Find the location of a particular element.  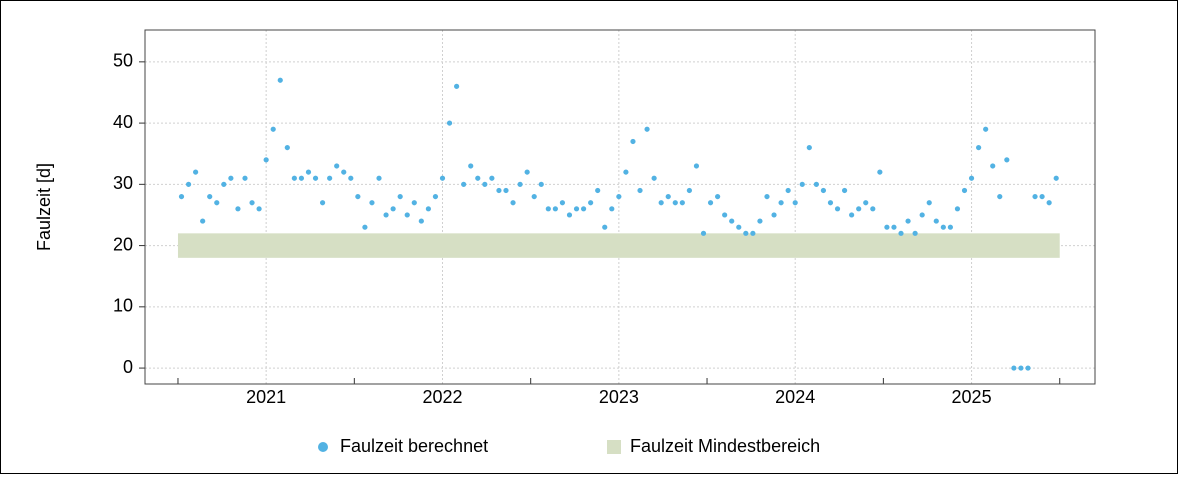

x-tick-label: 2022 is located at coordinates (442, 397).